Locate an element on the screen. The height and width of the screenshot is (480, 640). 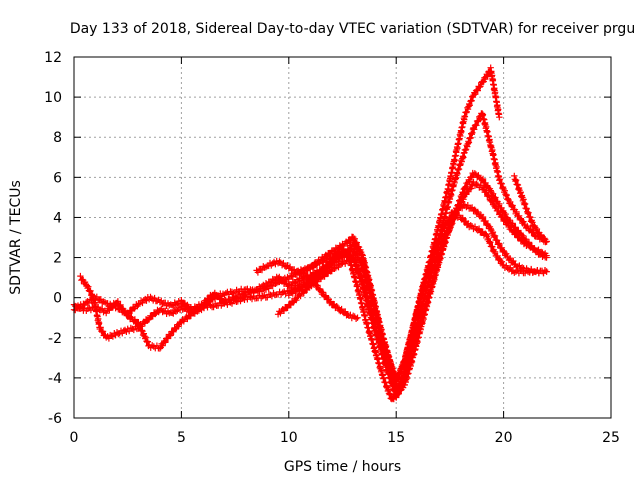
x-tick-label: 10 is located at coordinates (289, 438).